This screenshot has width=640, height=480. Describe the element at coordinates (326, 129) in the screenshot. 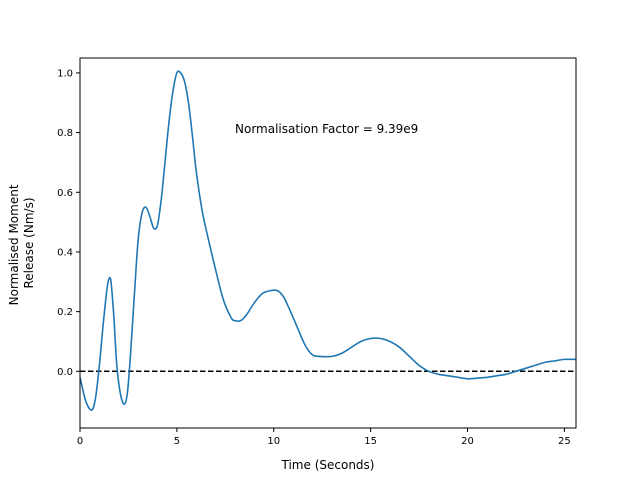

I see `normalisation-annotation: Normalisation Factor = 9.39e9` at that location.